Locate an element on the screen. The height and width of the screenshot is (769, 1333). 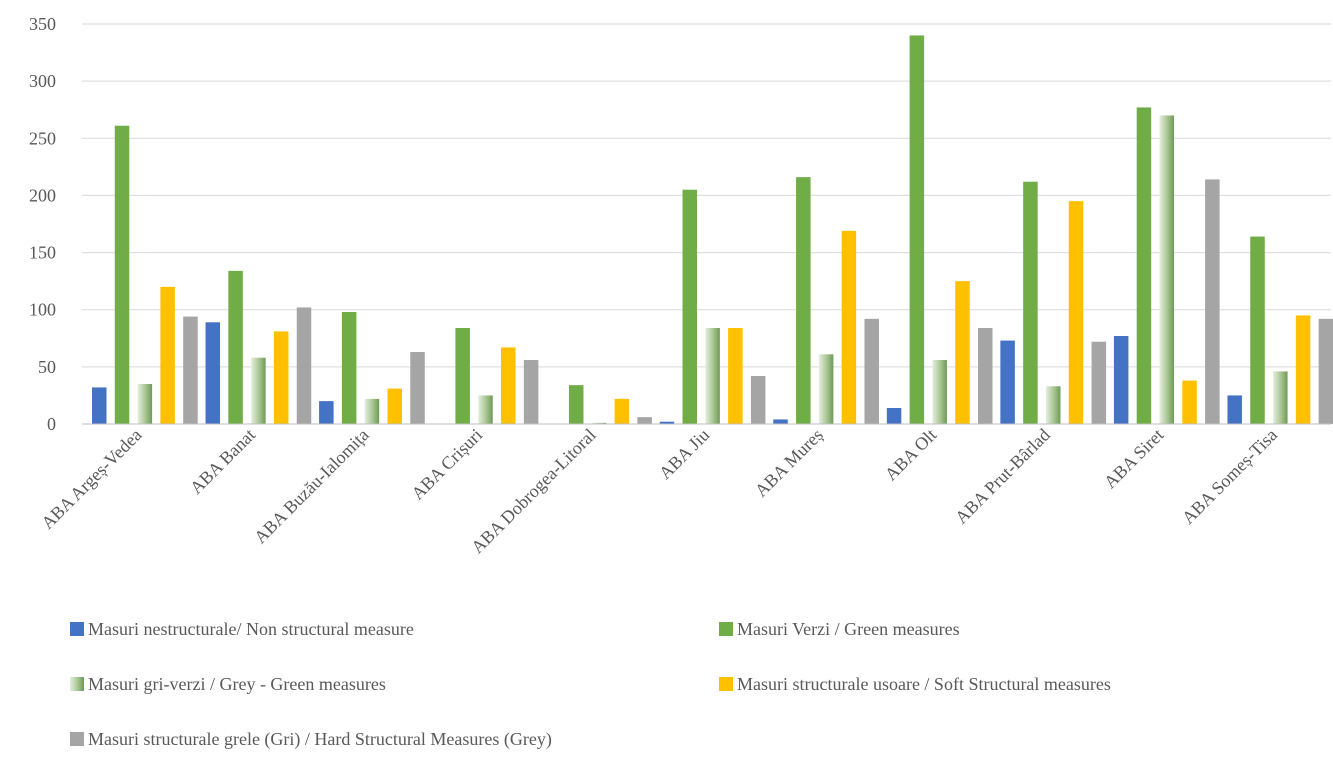
legend-item: Masuri gri-verzi / Grey - Green measures is located at coordinates (228, 684).